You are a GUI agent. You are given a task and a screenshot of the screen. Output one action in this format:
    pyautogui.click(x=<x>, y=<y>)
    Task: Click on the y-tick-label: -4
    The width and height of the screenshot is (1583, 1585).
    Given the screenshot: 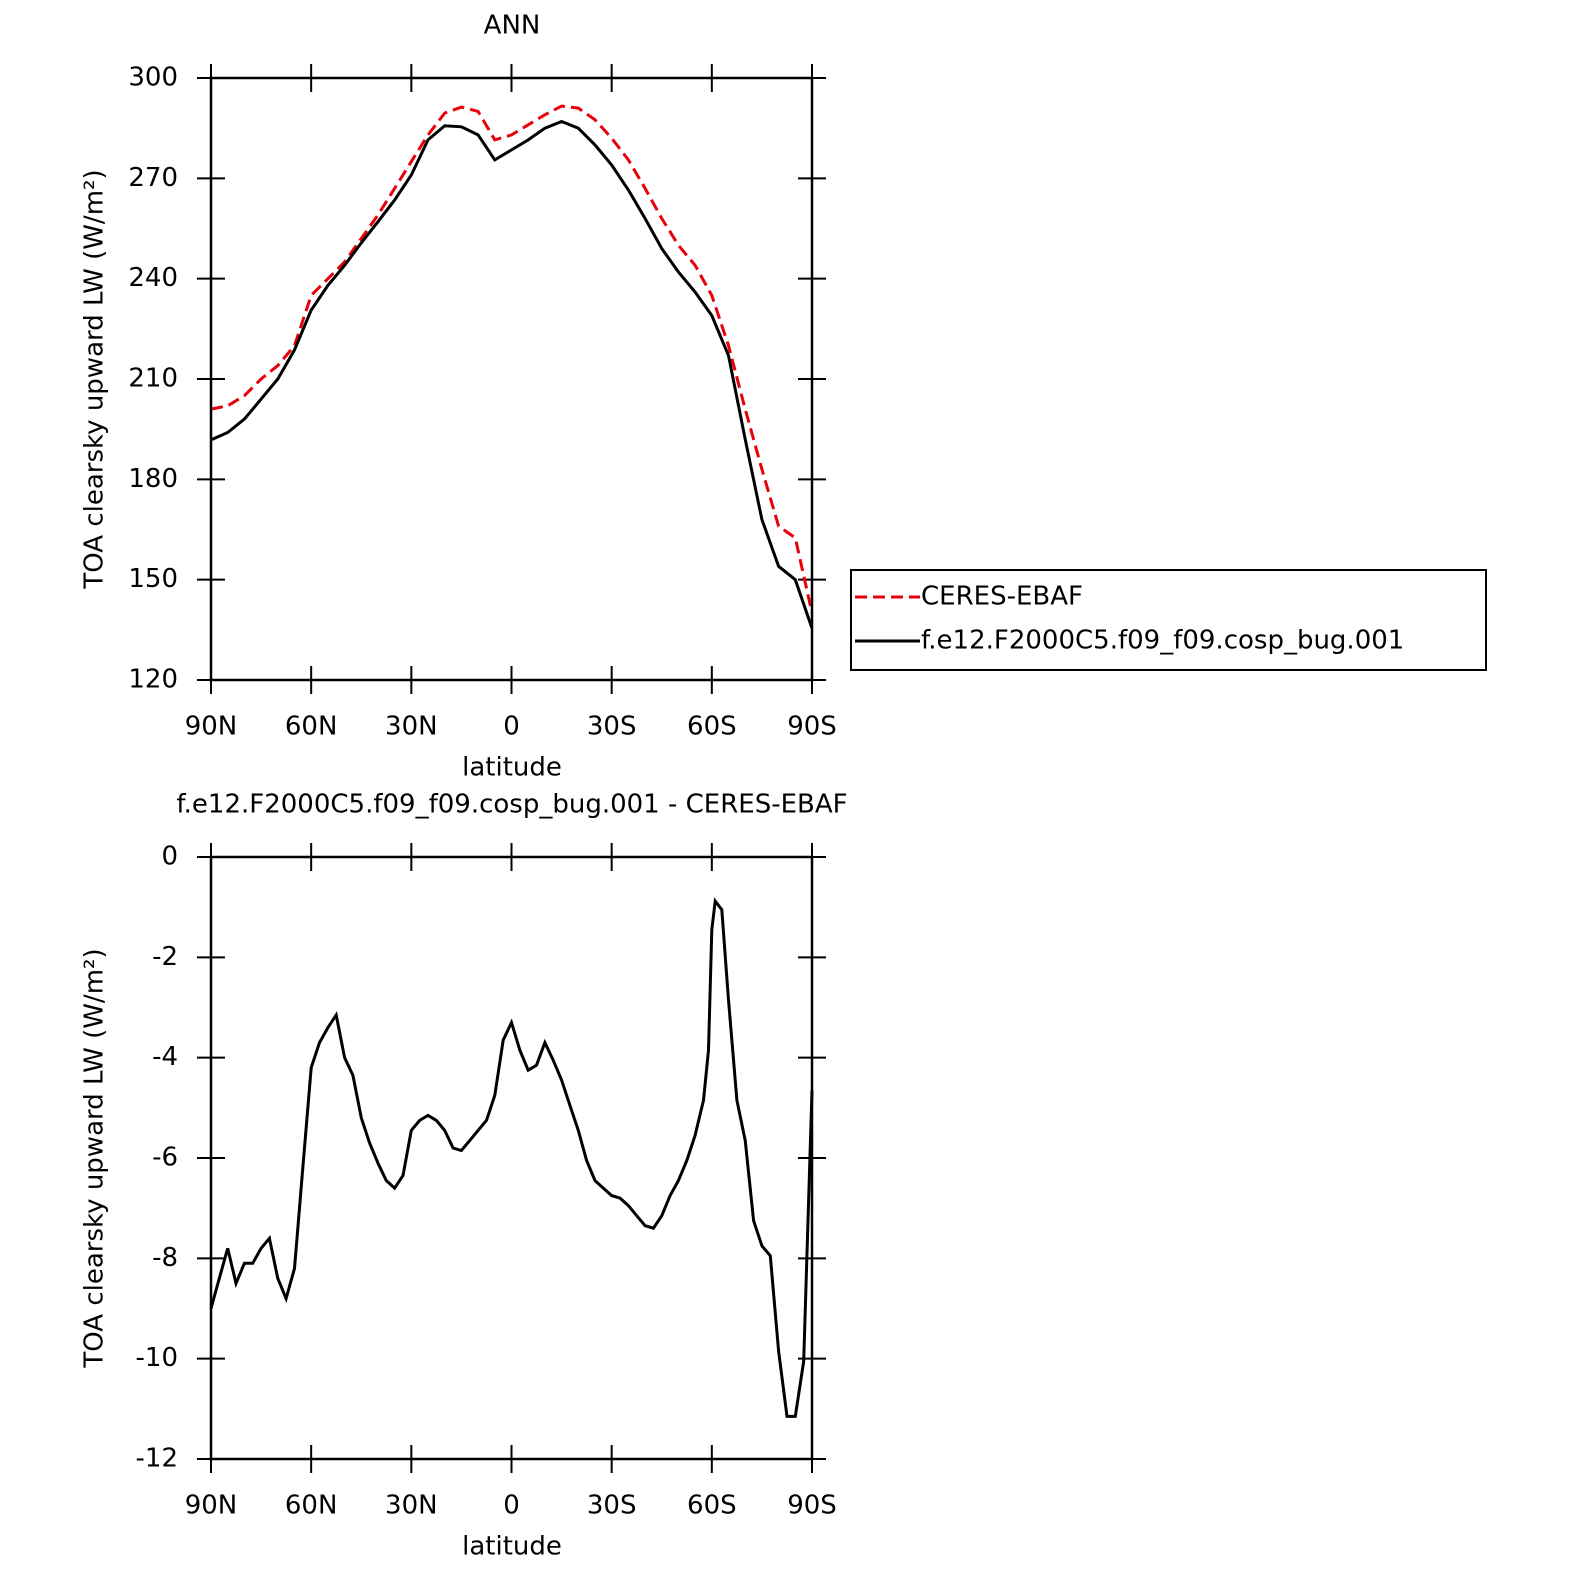 What is the action you would take?
    pyautogui.click(x=165, y=1057)
    